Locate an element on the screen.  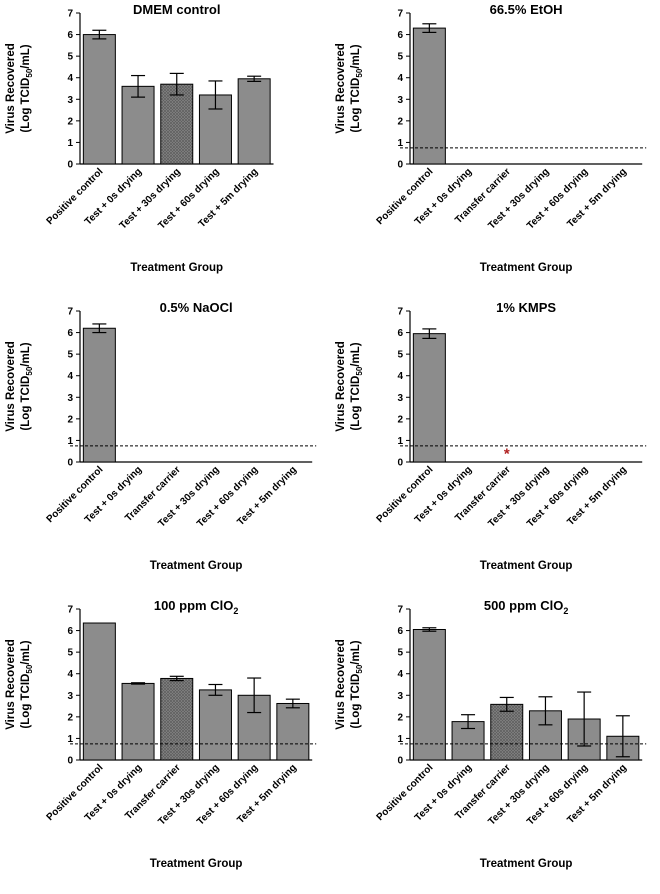
chart-title: DMEM control is located at coordinates (176, 9).